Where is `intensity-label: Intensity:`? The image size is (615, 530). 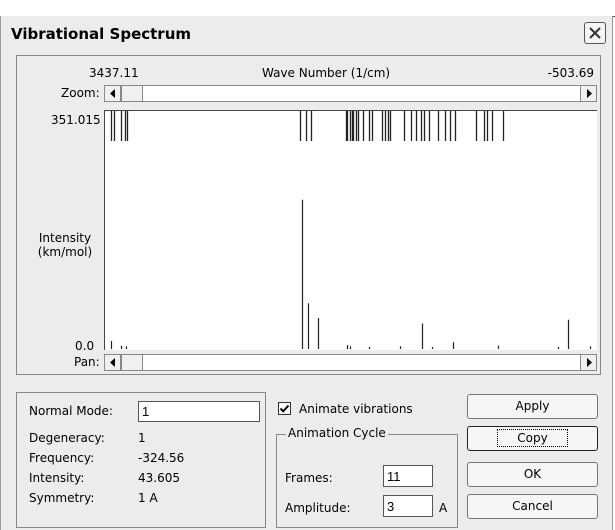 intensity-label: Intensity: is located at coordinates (57, 478).